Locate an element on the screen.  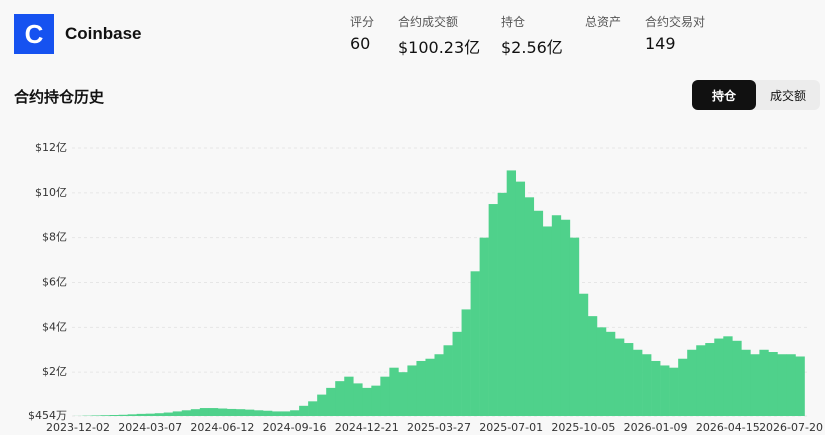
x-tick-label: 2026-04-15 is located at coordinates (728, 427).